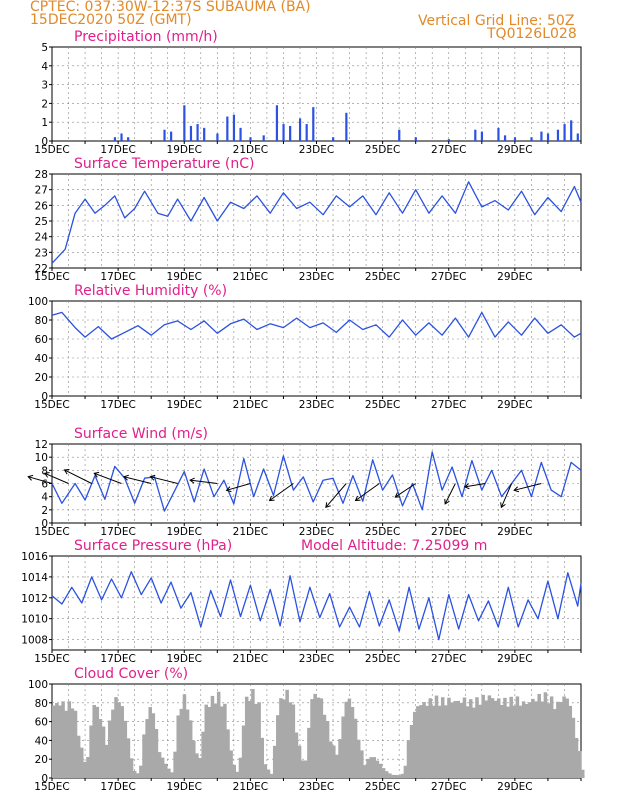  I want to click on y-tick-label: 20, so click(41, 760).